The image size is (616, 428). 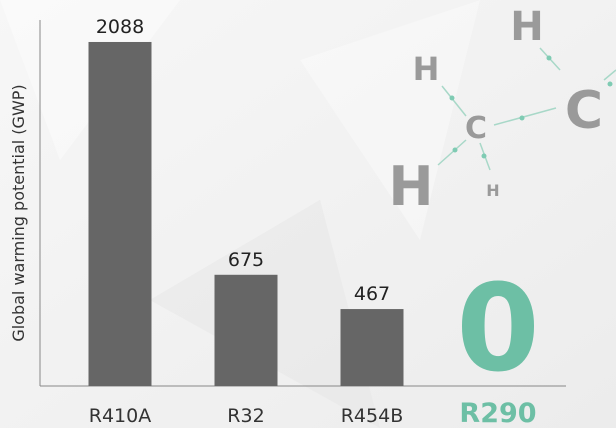 What do you see at coordinates (245, 416) in the screenshot?
I see `x-tick-label: R32` at bounding box center [245, 416].